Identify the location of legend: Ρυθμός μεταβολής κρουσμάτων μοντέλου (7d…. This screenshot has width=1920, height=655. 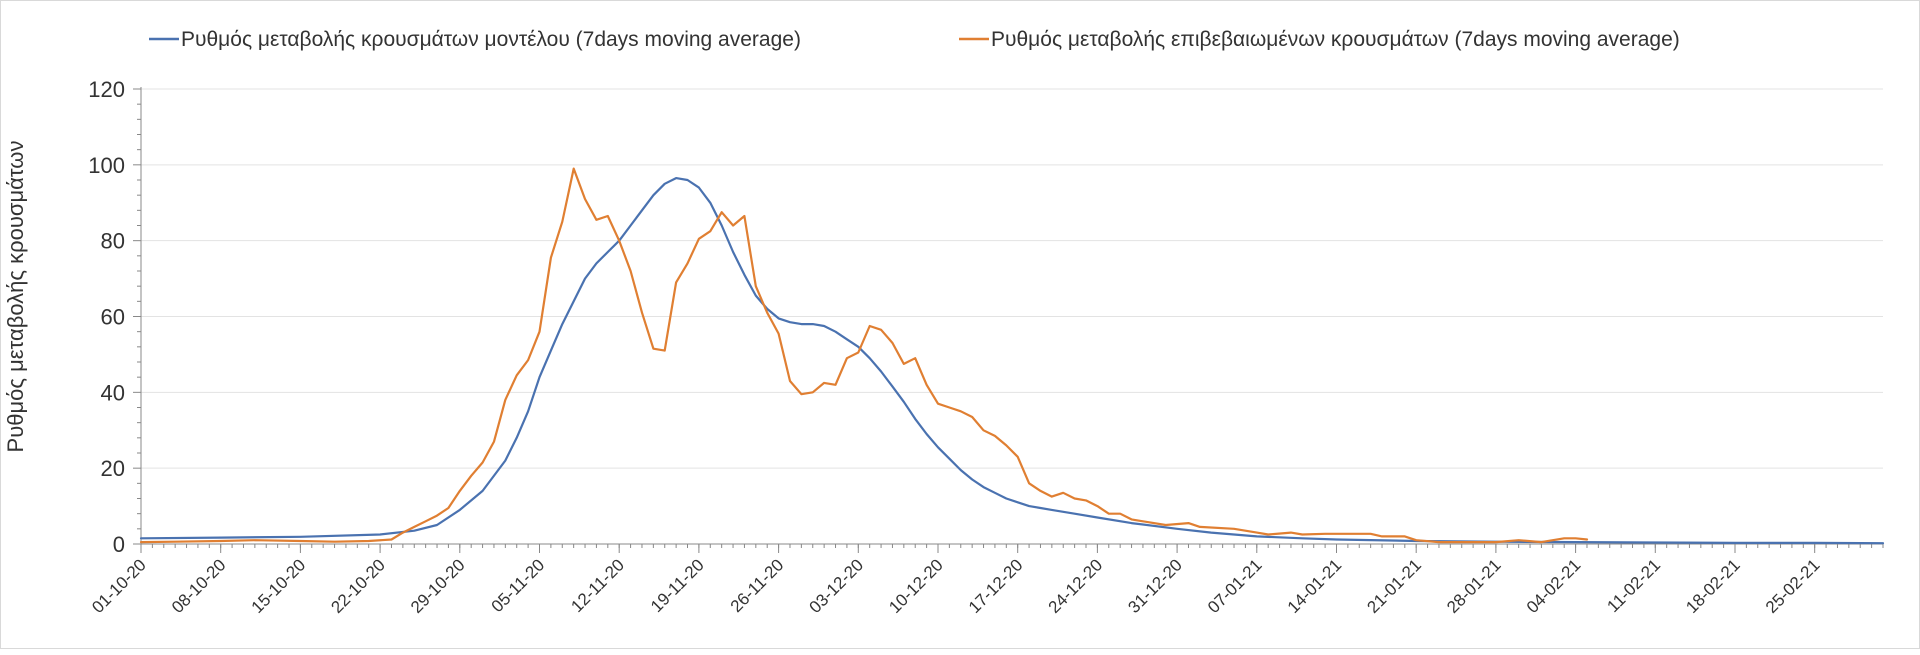
(914, 39).